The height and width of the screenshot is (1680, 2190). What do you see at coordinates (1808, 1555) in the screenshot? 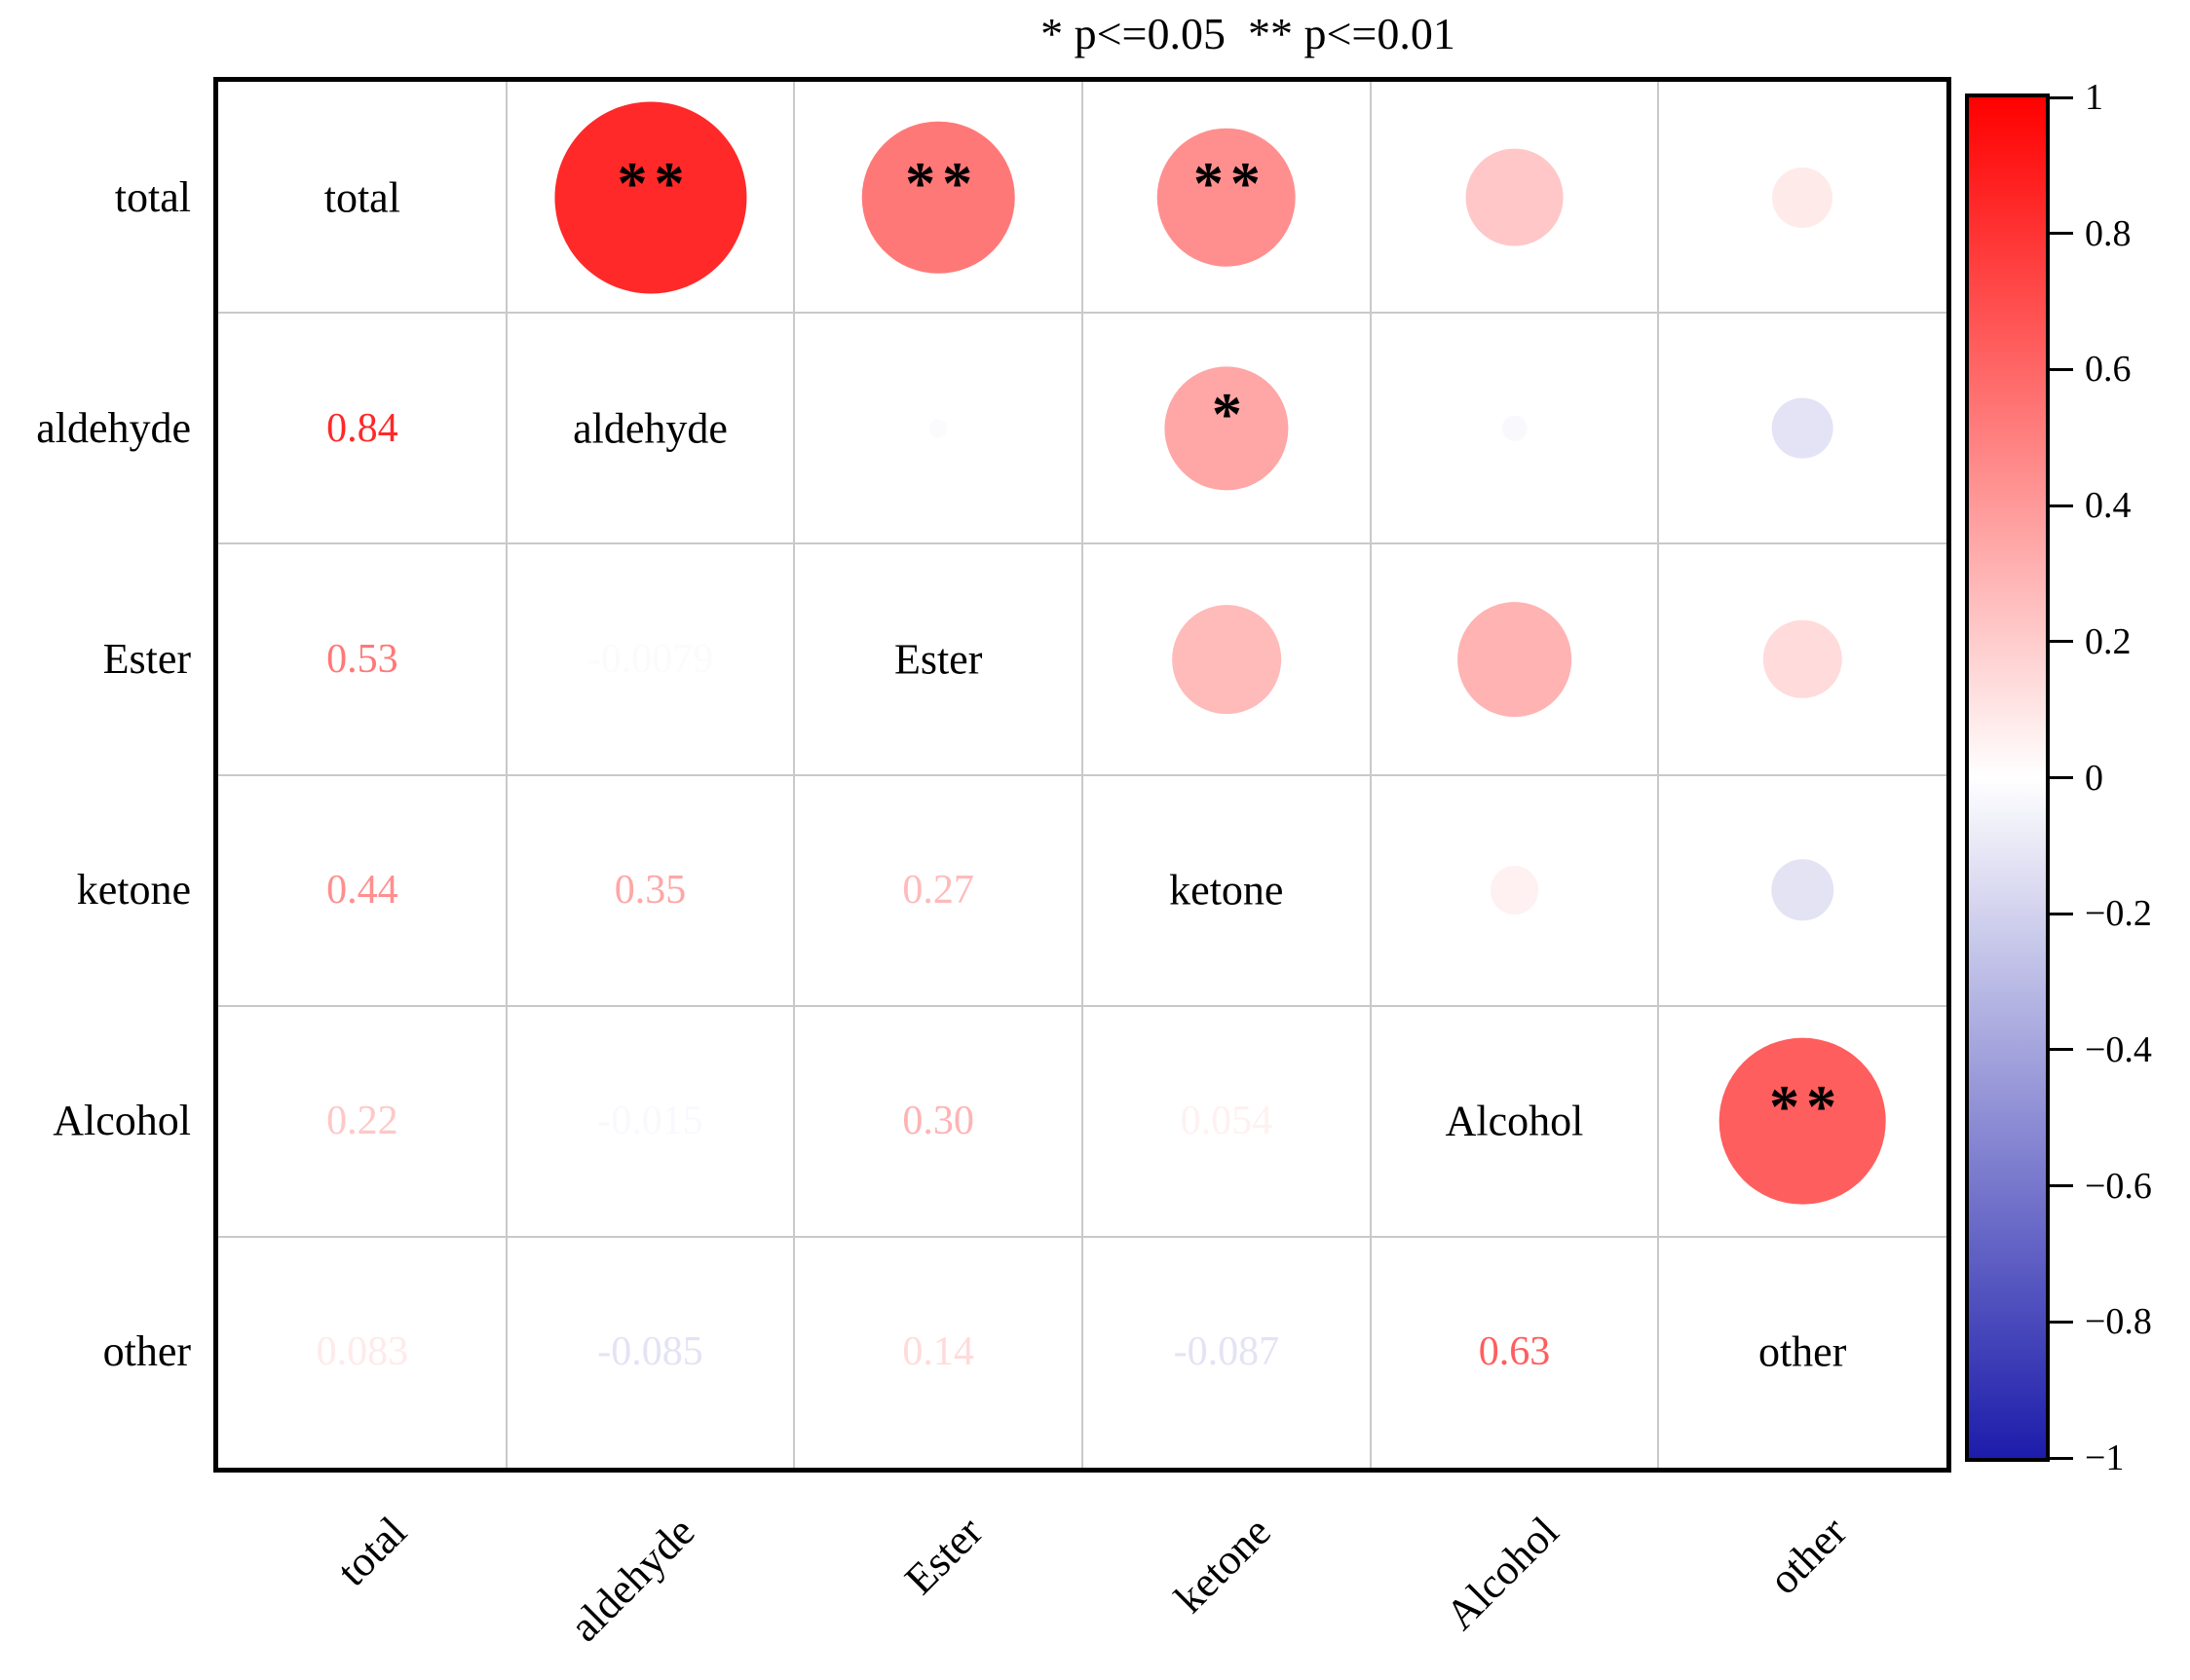
I see `x-axis-label: other` at bounding box center [1808, 1555].